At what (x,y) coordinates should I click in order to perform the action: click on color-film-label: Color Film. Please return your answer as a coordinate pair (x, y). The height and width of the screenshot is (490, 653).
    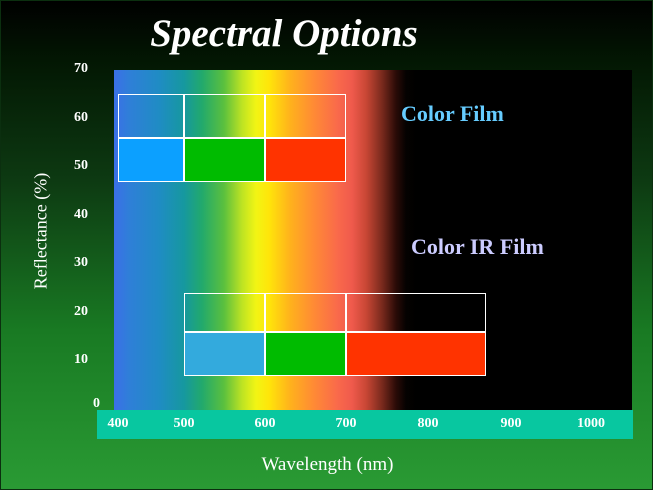
    Looking at the image, I should click on (452, 113).